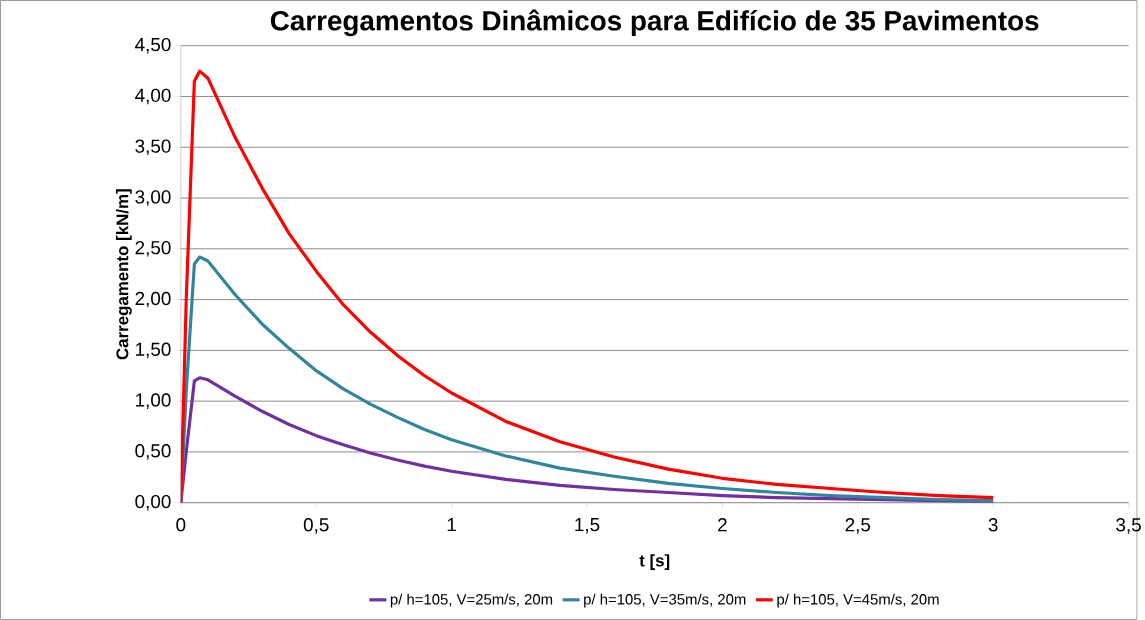 This screenshot has width=1145, height=620. I want to click on x-tick-label: 2,5, so click(858, 526).